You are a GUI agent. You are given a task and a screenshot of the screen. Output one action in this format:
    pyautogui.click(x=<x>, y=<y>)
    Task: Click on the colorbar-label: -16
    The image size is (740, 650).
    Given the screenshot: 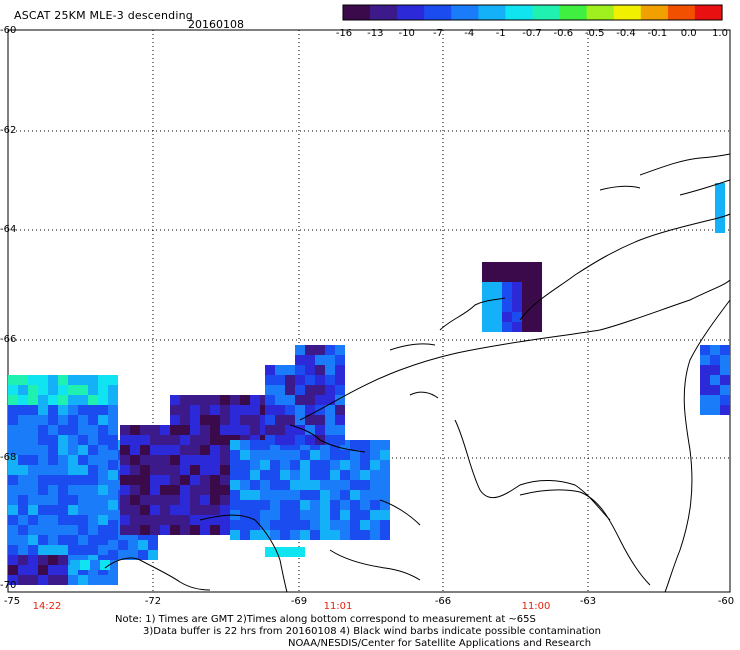 What is the action you would take?
    pyautogui.click(x=344, y=33)
    